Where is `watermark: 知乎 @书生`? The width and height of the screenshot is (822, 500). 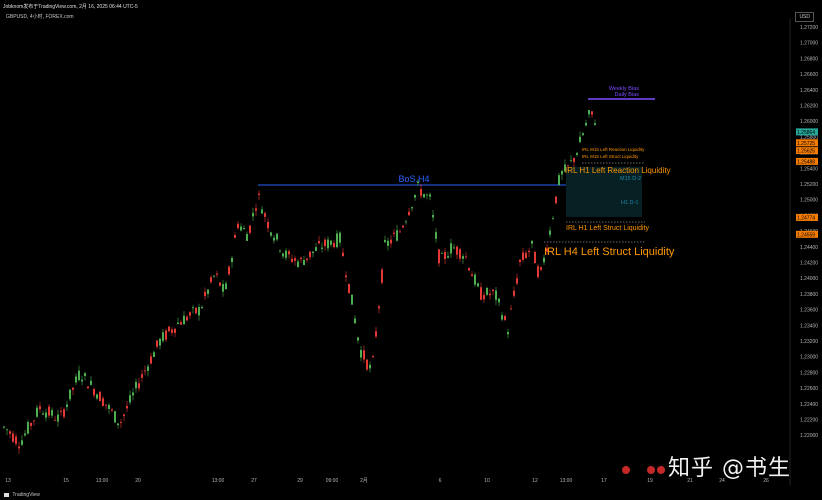
watermark: 知乎 @书生 is located at coordinates (729, 468).